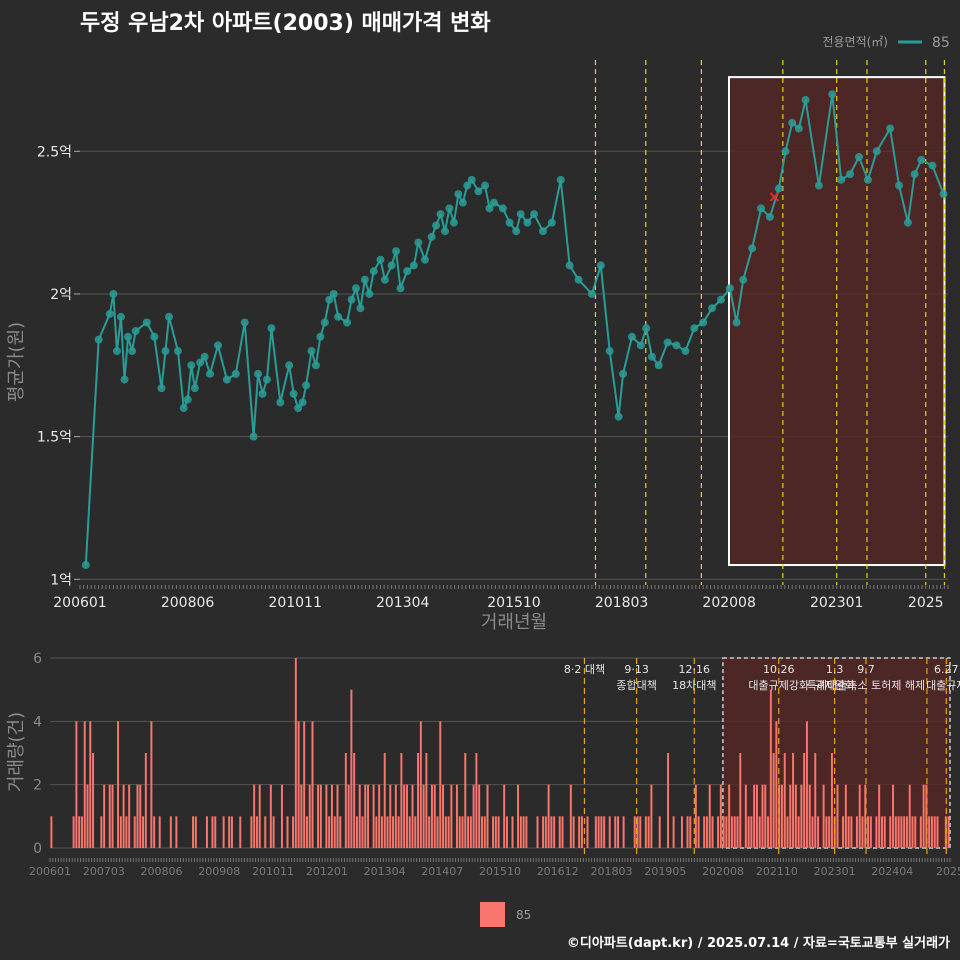 The height and width of the screenshot is (960, 960). Describe the element at coordinates (665, 871) in the screenshot. I see `volume-x-tick-label: 201905` at that location.